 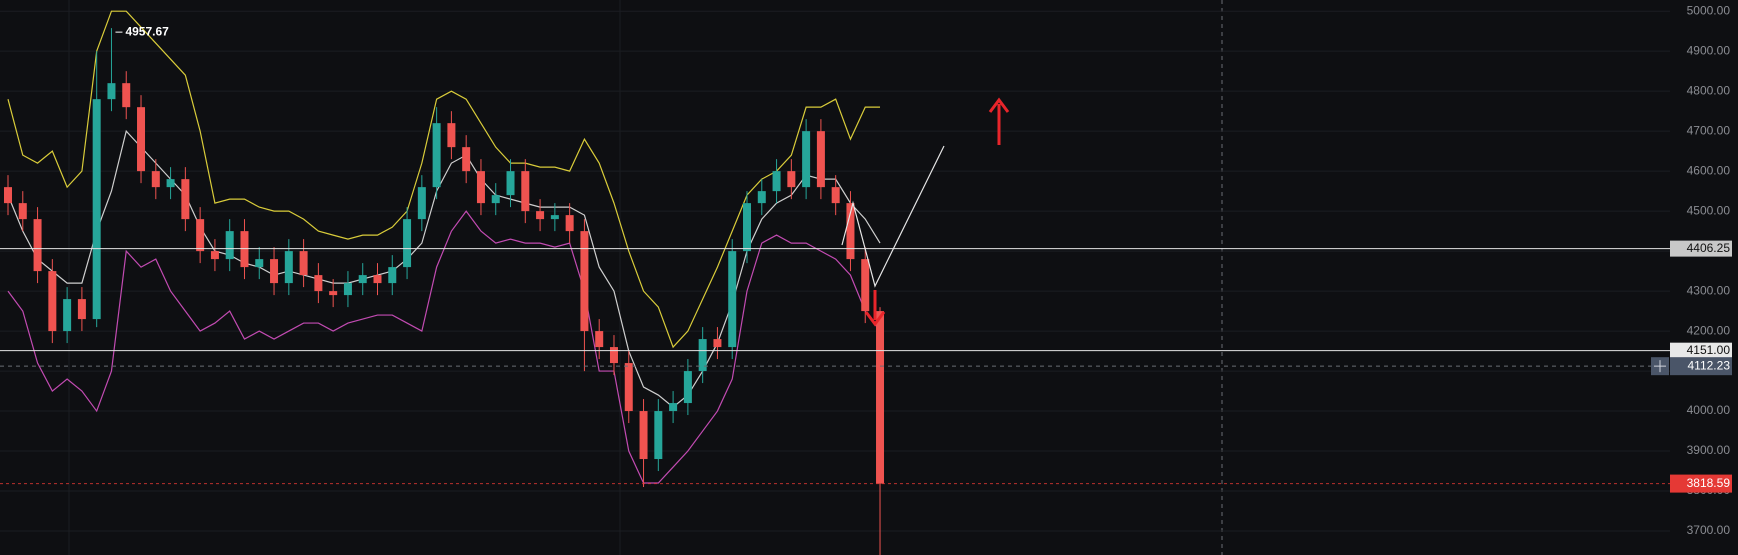 I want to click on y-tick-label: 4800.00, so click(x=1709, y=90).